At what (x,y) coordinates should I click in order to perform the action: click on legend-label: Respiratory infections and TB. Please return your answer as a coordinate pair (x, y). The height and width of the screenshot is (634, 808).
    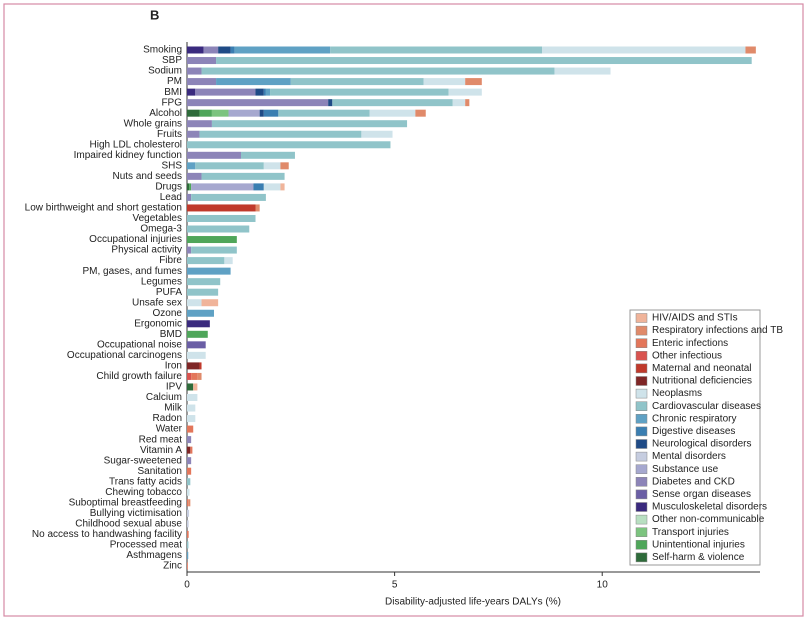
    Looking at the image, I should click on (717, 330).